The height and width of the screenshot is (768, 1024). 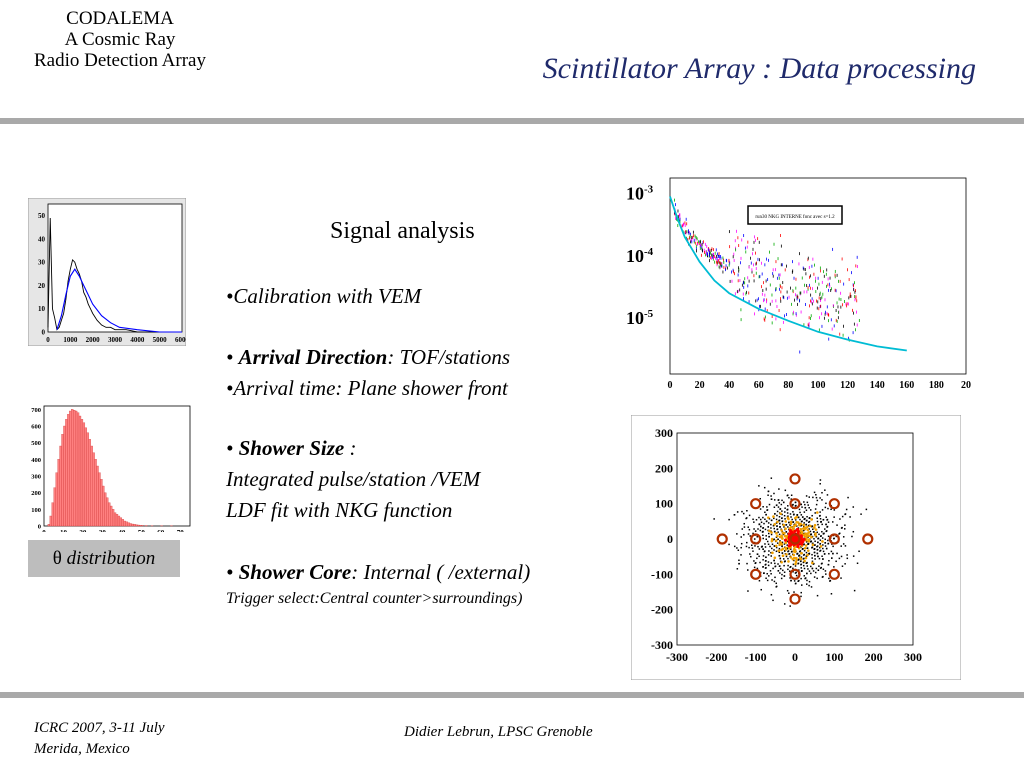 I want to click on y-tick-label: -100, so click(x=662, y=574).